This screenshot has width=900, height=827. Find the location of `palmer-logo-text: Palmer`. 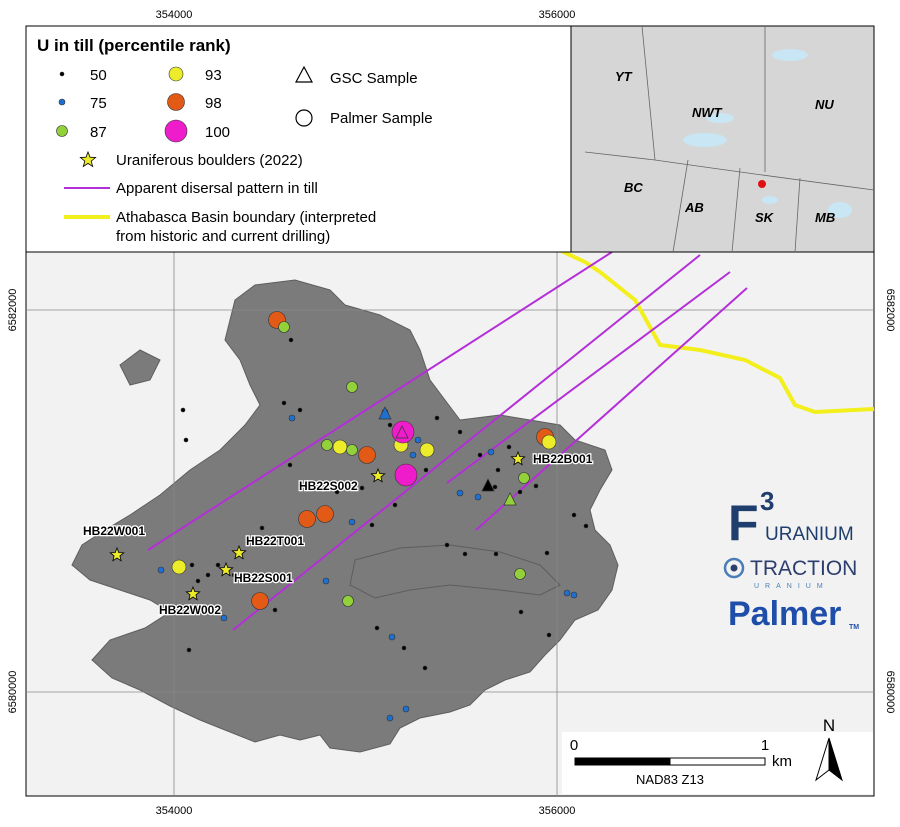

palmer-logo-text: Palmer is located at coordinates (784, 614).